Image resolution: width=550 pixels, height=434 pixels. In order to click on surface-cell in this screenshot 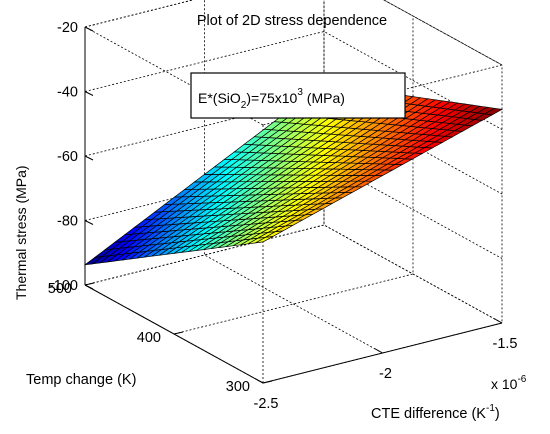, I will do `click(493, 111)`.